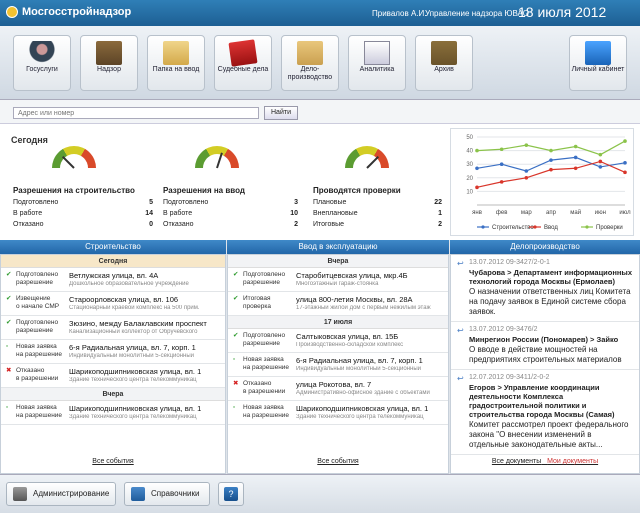  What do you see at coordinates (587, 227) in the screenshot?
I see `legend-marker` at bounding box center [587, 227].